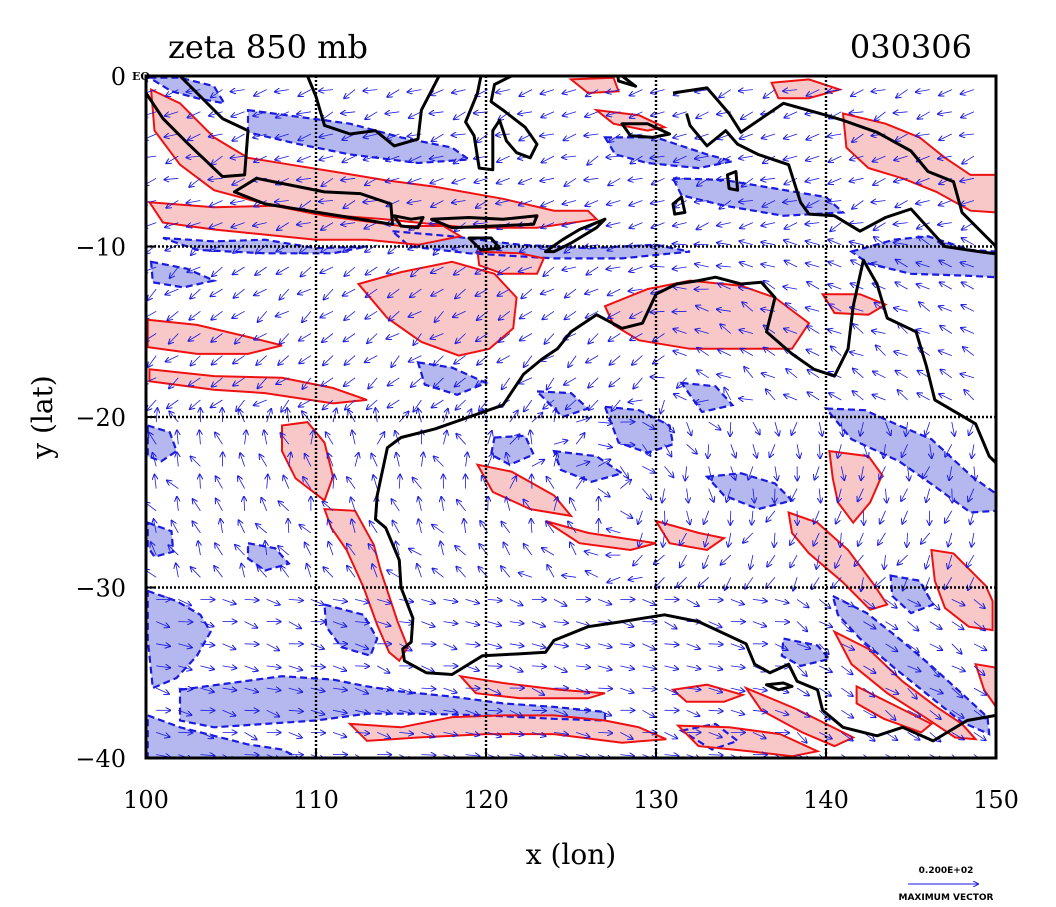 The width and height of the screenshot is (1056, 907). Describe the element at coordinates (100, 759) in the screenshot. I see `y-tick-label: −40` at that location.